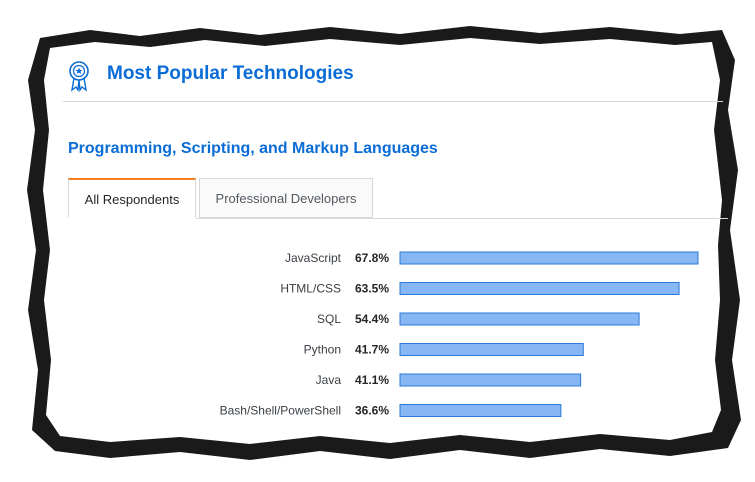 The height and width of the screenshot is (482, 755). What do you see at coordinates (372, 289) in the screenshot?
I see `value-label: 63.5%` at bounding box center [372, 289].